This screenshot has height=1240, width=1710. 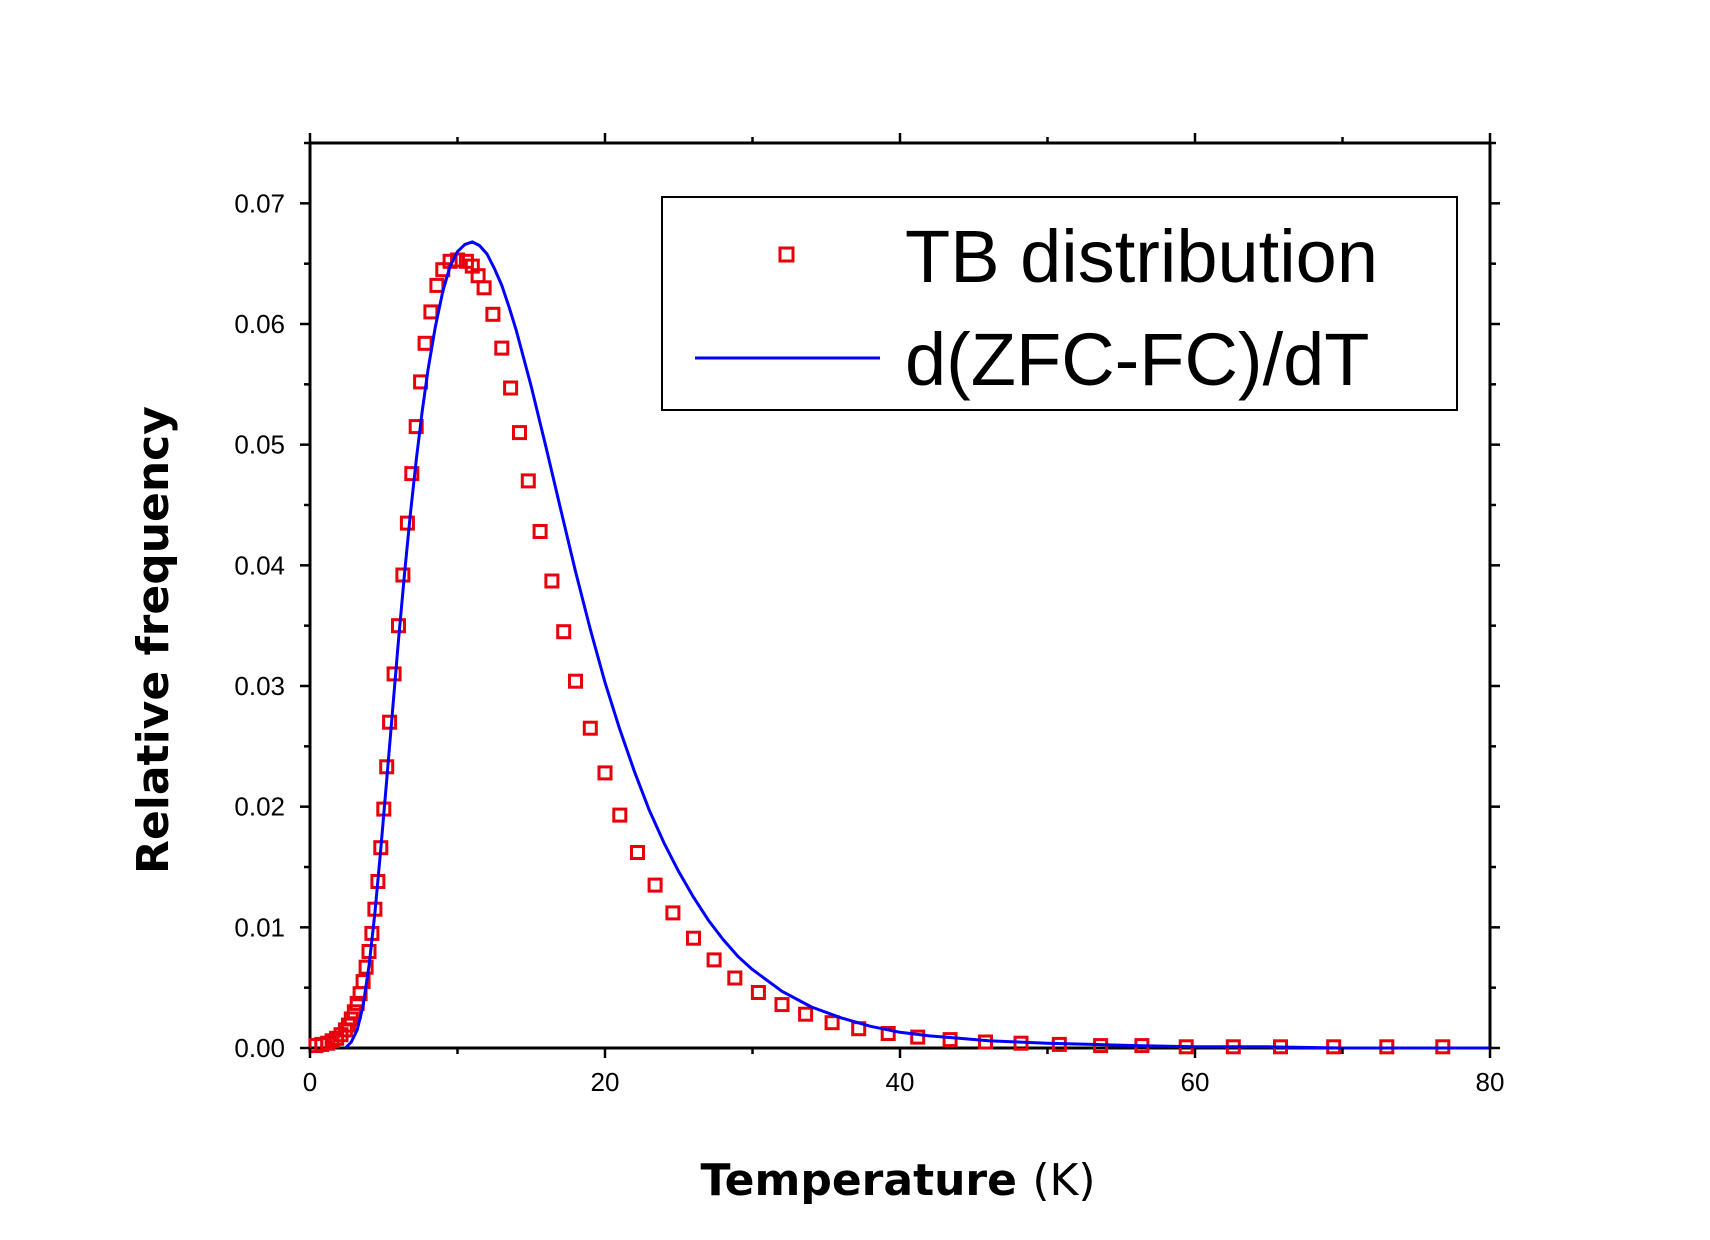 What do you see at coordinates (1490, 1082) in the screenshot?
I see `x-tick-label: 80` at bounding box center [1490, 1082].